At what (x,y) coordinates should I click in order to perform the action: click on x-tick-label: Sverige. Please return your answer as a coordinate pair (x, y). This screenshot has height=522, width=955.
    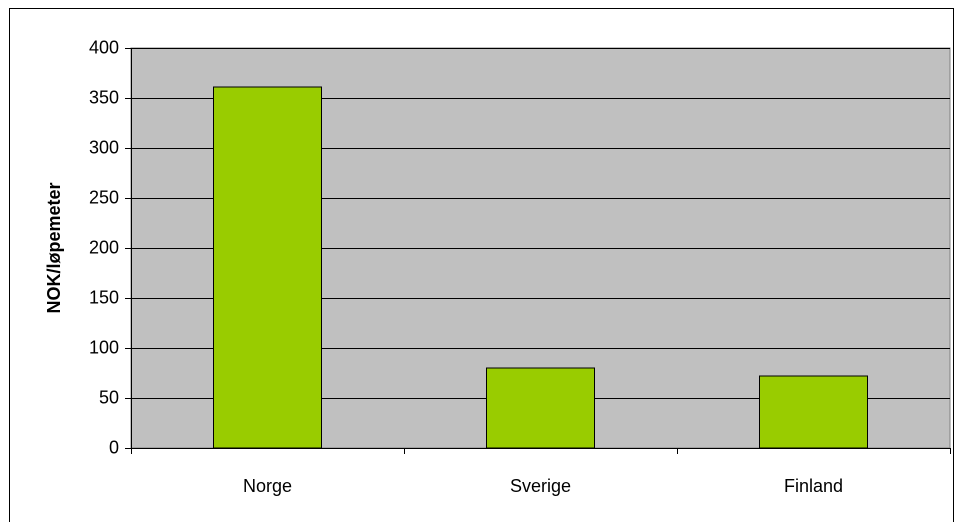
    Looking at the image, I should click on (540, 486).